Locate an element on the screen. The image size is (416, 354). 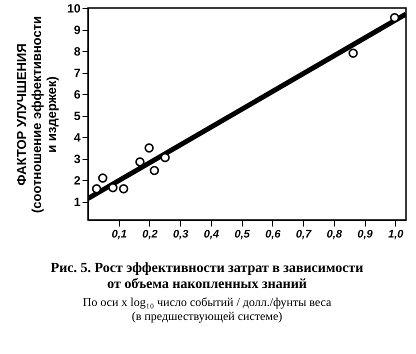
x-tick-label: 0,2 is located at coordinates (150, 234).